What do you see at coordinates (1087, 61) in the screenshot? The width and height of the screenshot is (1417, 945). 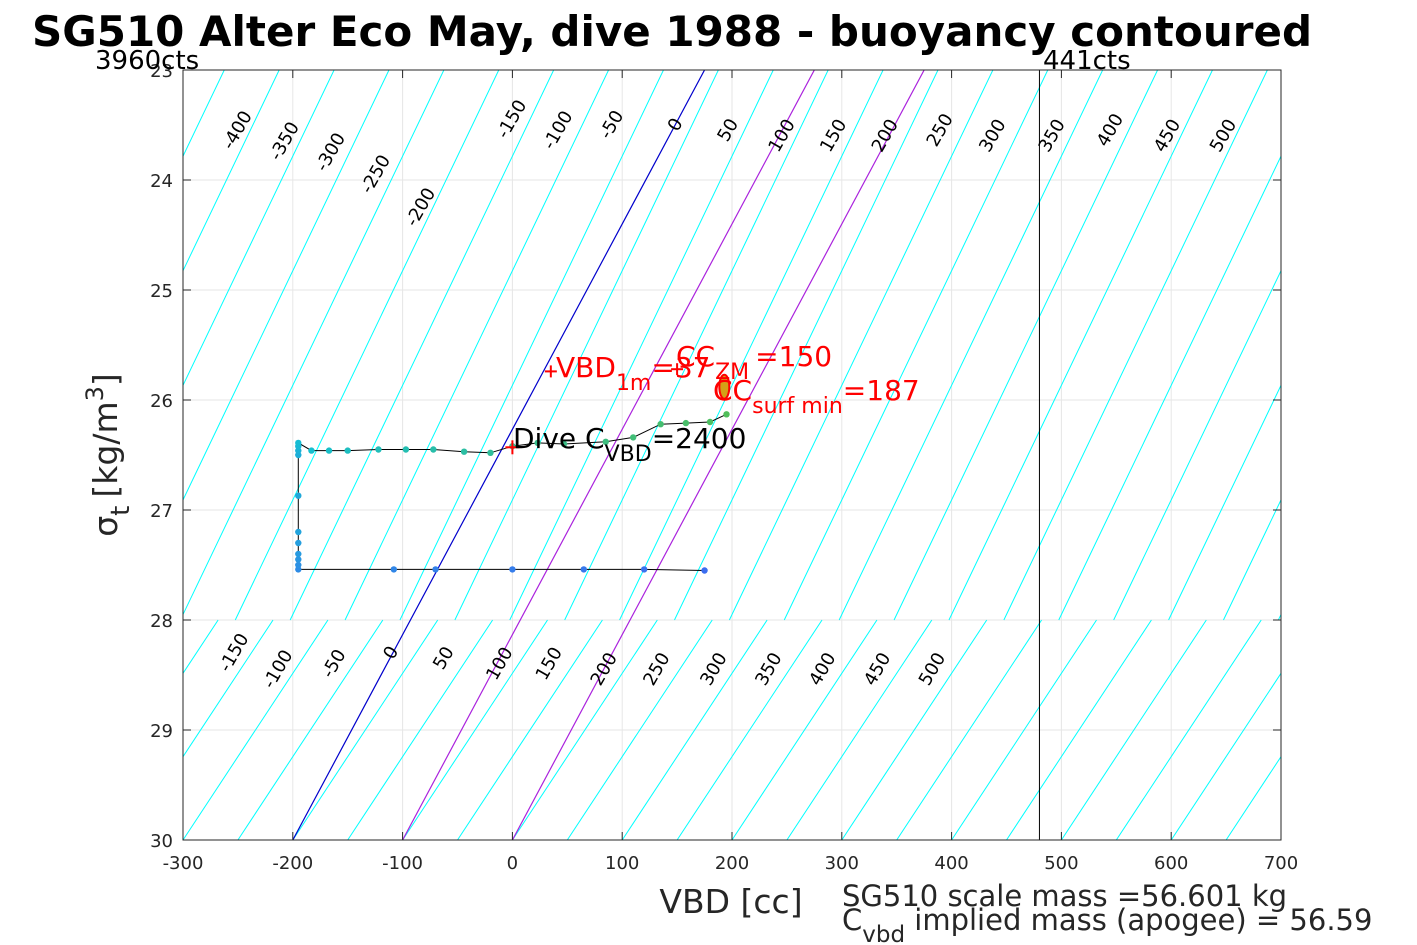 I see `cts-right-label: 441cts` at bounding box center [1087, 61].